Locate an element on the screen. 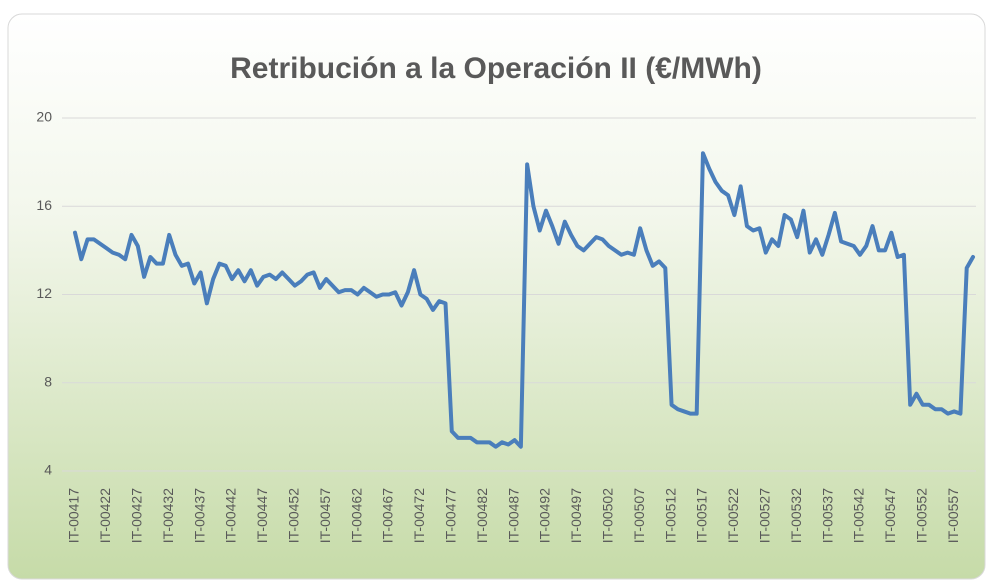  y-tick-label: 20 is located at coordinates (44, 117).